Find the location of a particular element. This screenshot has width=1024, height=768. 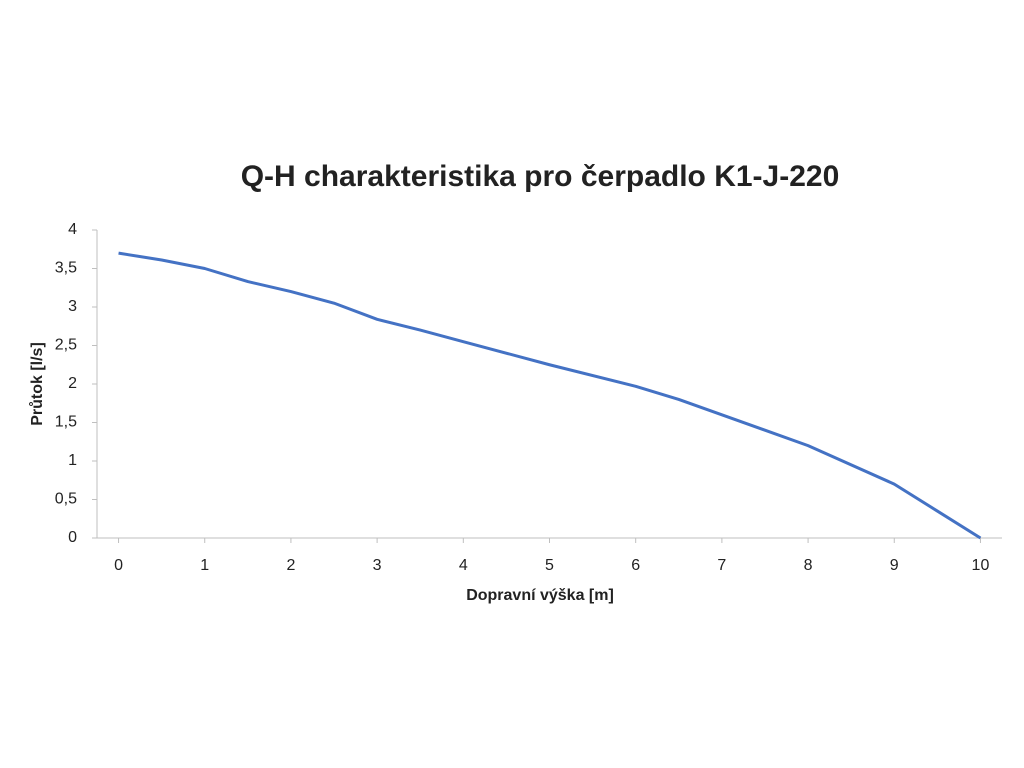

x-tick-label: 0 is located at coordinates (118, 565).